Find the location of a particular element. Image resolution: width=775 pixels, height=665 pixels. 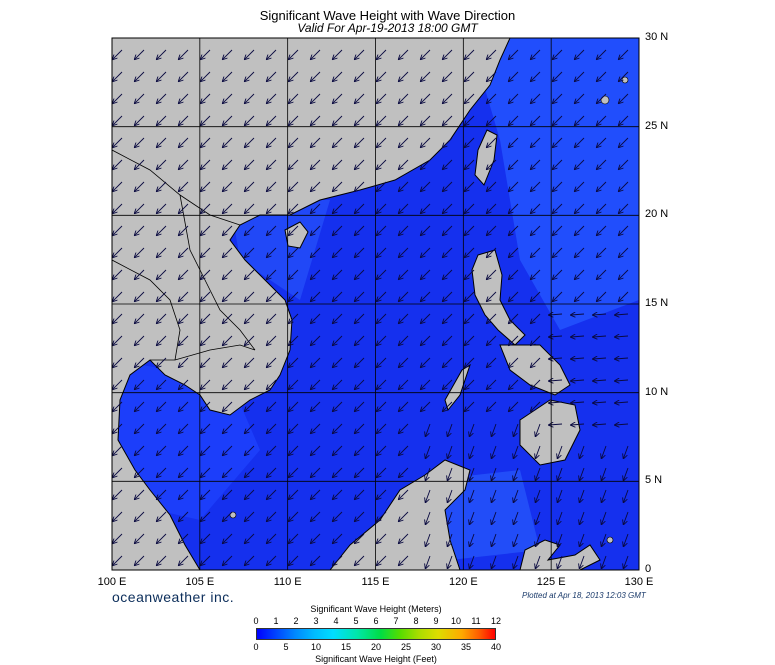

colorbar-tick-label: 5 is located at coordinates (286, 647).